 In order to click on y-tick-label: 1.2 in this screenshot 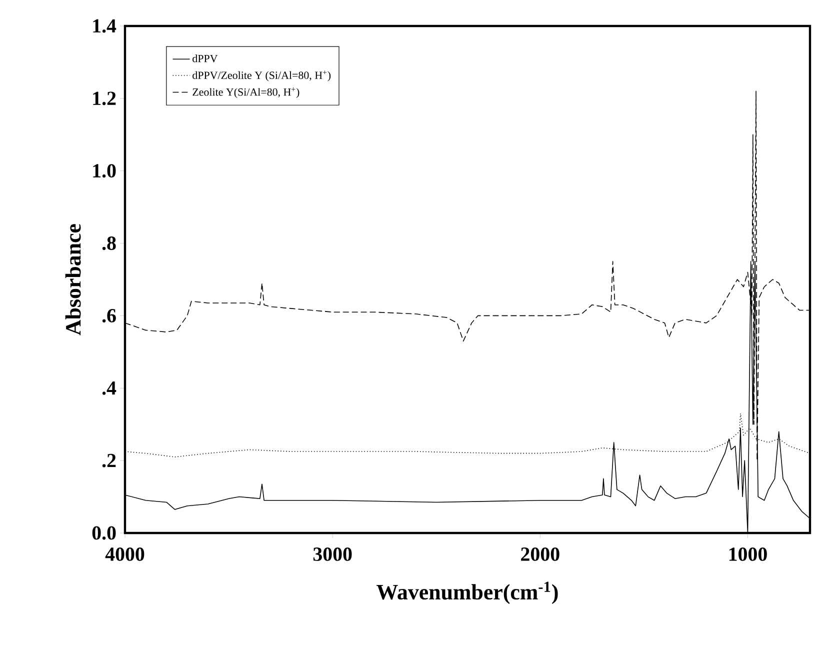, I will do `click(104, 99)`.